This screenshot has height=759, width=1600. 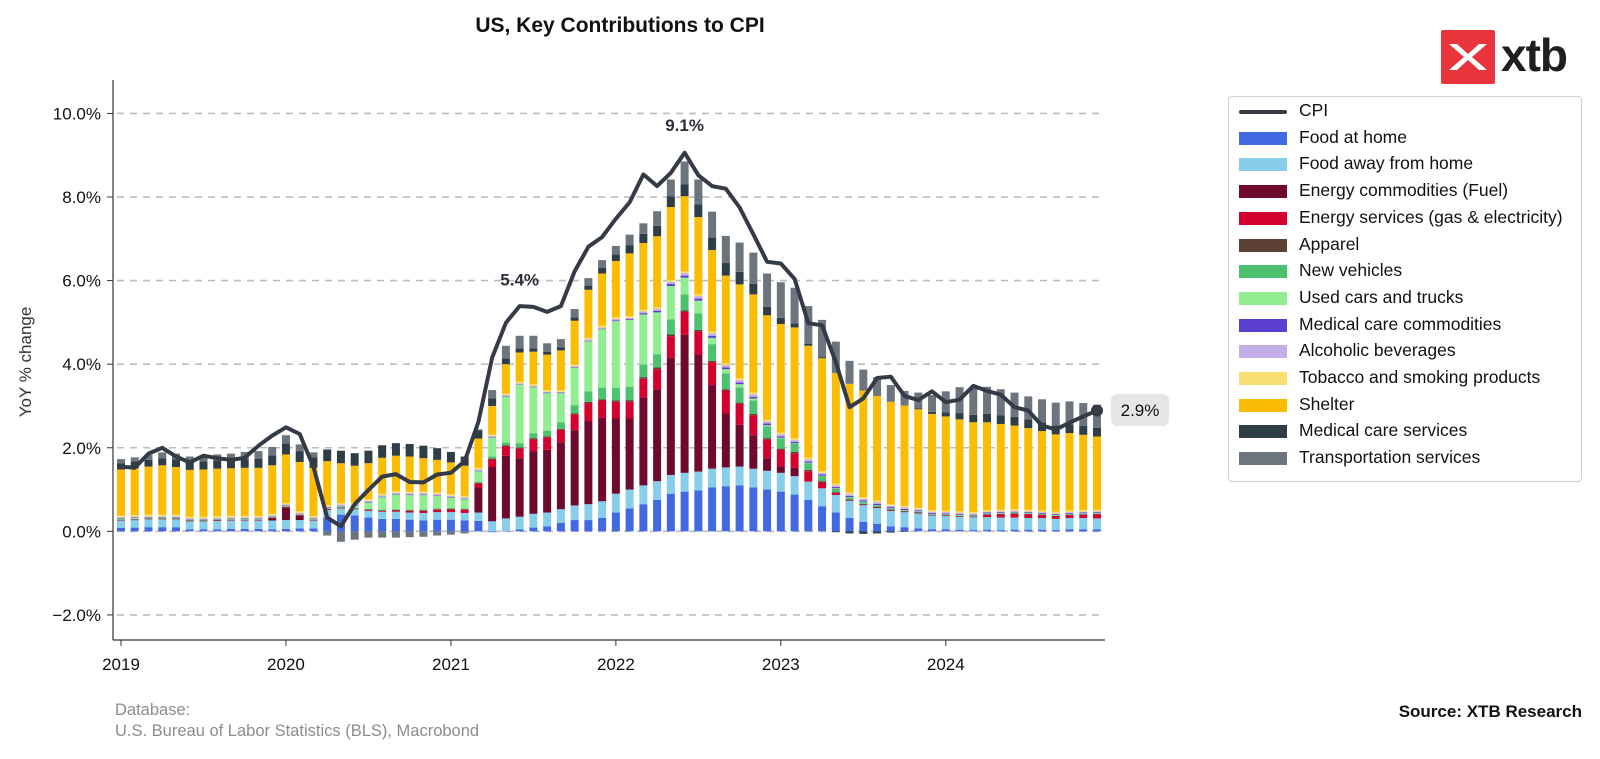 I want to click on y-tick-label: 4.0%, so click(x=81, y=364).